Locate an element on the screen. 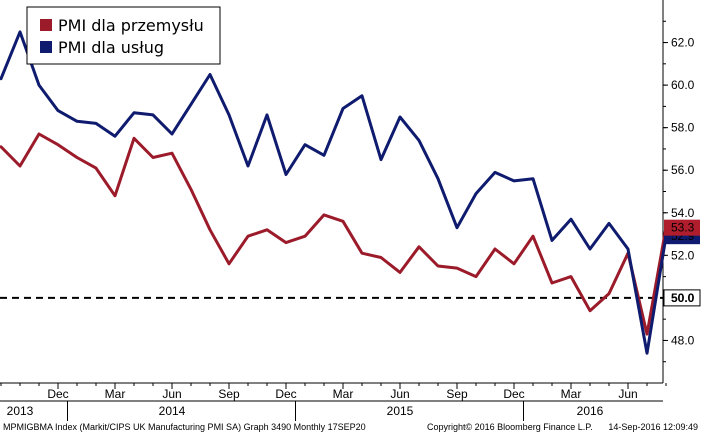 This screenshot has width=701, height=434. footer-timestamp: 14-Sep-2016 12:09:49 is located at coordinates (653, 427).